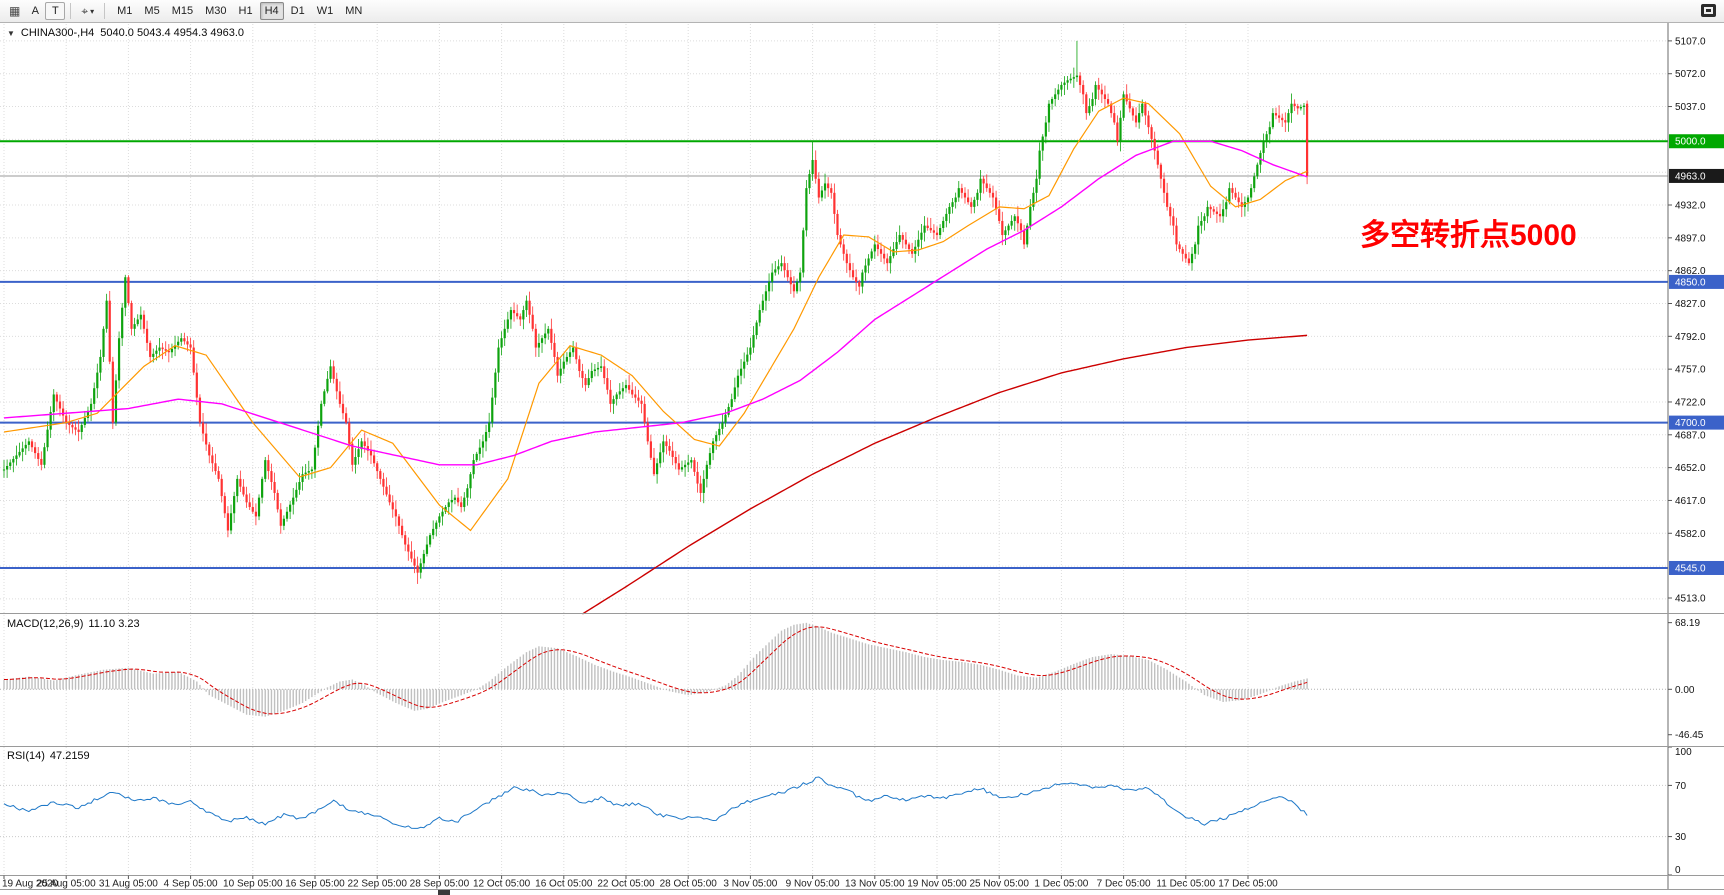 The image size is (1724, 895). Describe the element at coordinates (1690, 271) in the screenshot. I see `svg-text: 4862.0` at that location.